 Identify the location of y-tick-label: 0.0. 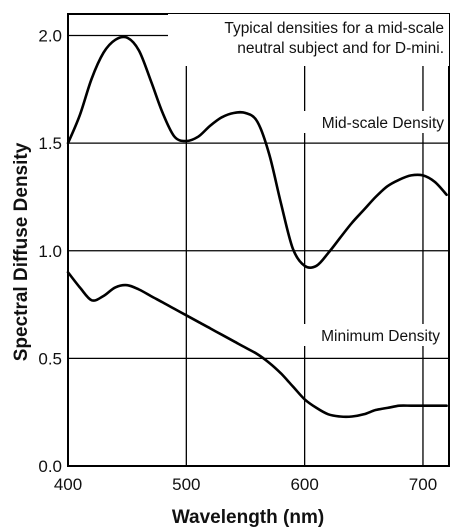
(50, 466).